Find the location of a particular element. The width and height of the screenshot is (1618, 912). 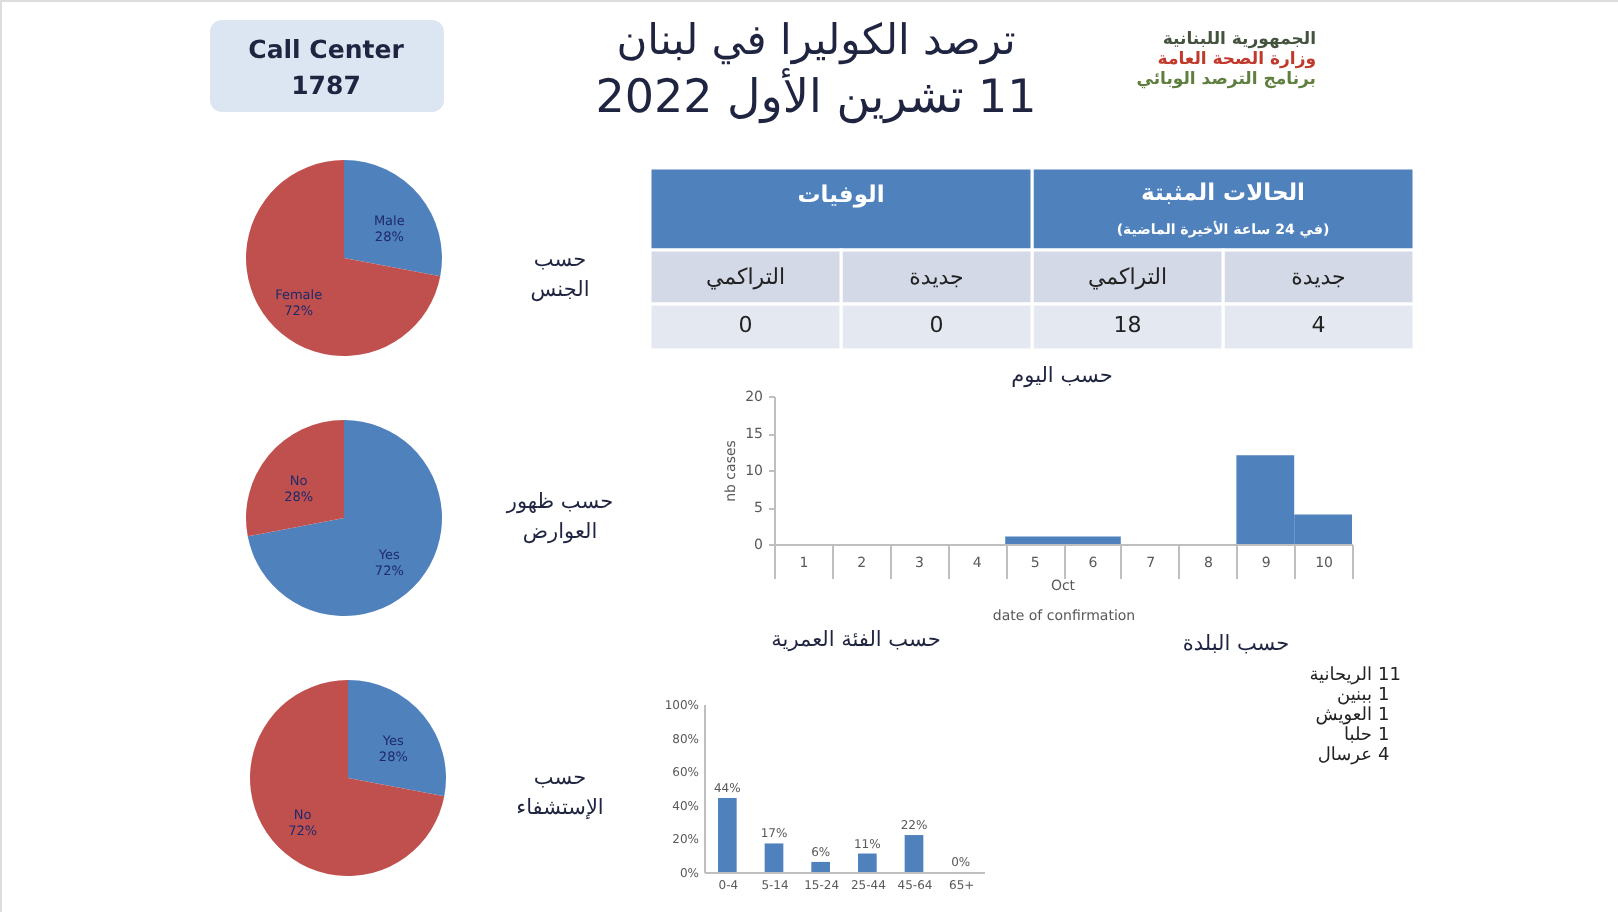

text: وزارة الصحة العامة is located at coordinates (1236, 60).